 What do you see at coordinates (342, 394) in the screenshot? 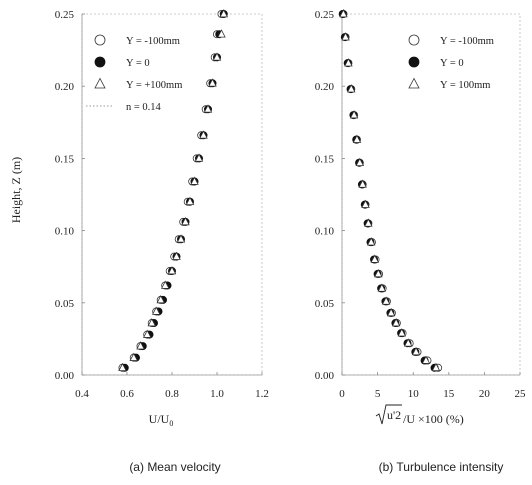
I see `x-tick-label: 0` at bounding box center [342, 394].